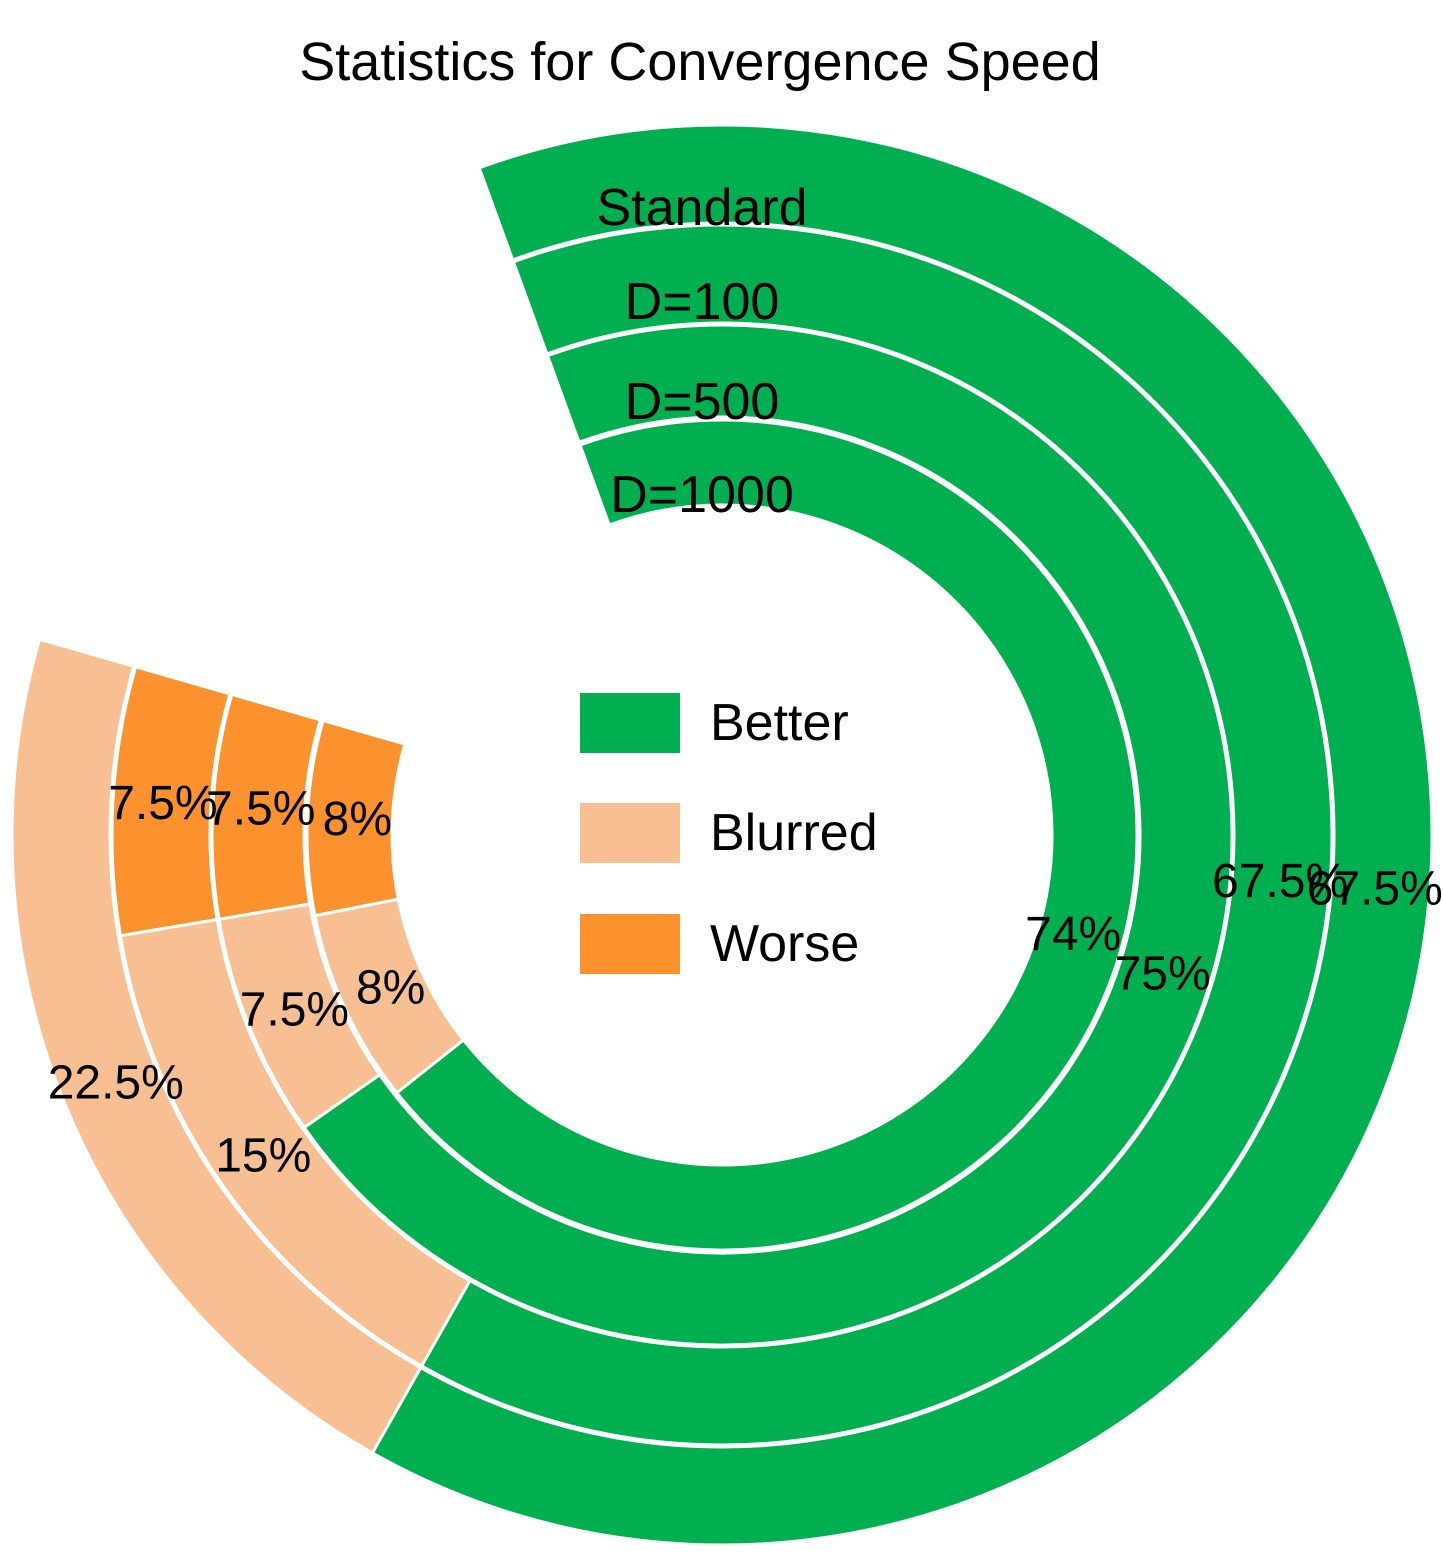 Image resolution: width=1443 pixels, height=1556 pixels. I want to click on legend-swatch-better, so click(630, 723).